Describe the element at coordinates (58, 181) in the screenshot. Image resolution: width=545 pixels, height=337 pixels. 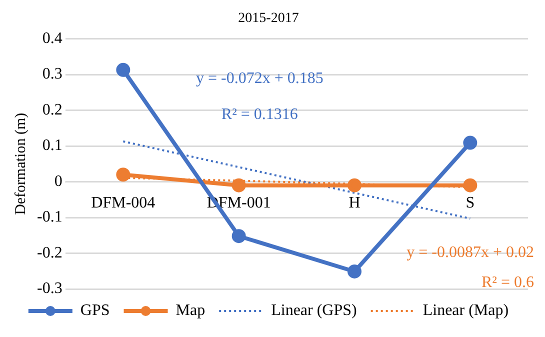
I see `y-tick-label: 0` at that location.